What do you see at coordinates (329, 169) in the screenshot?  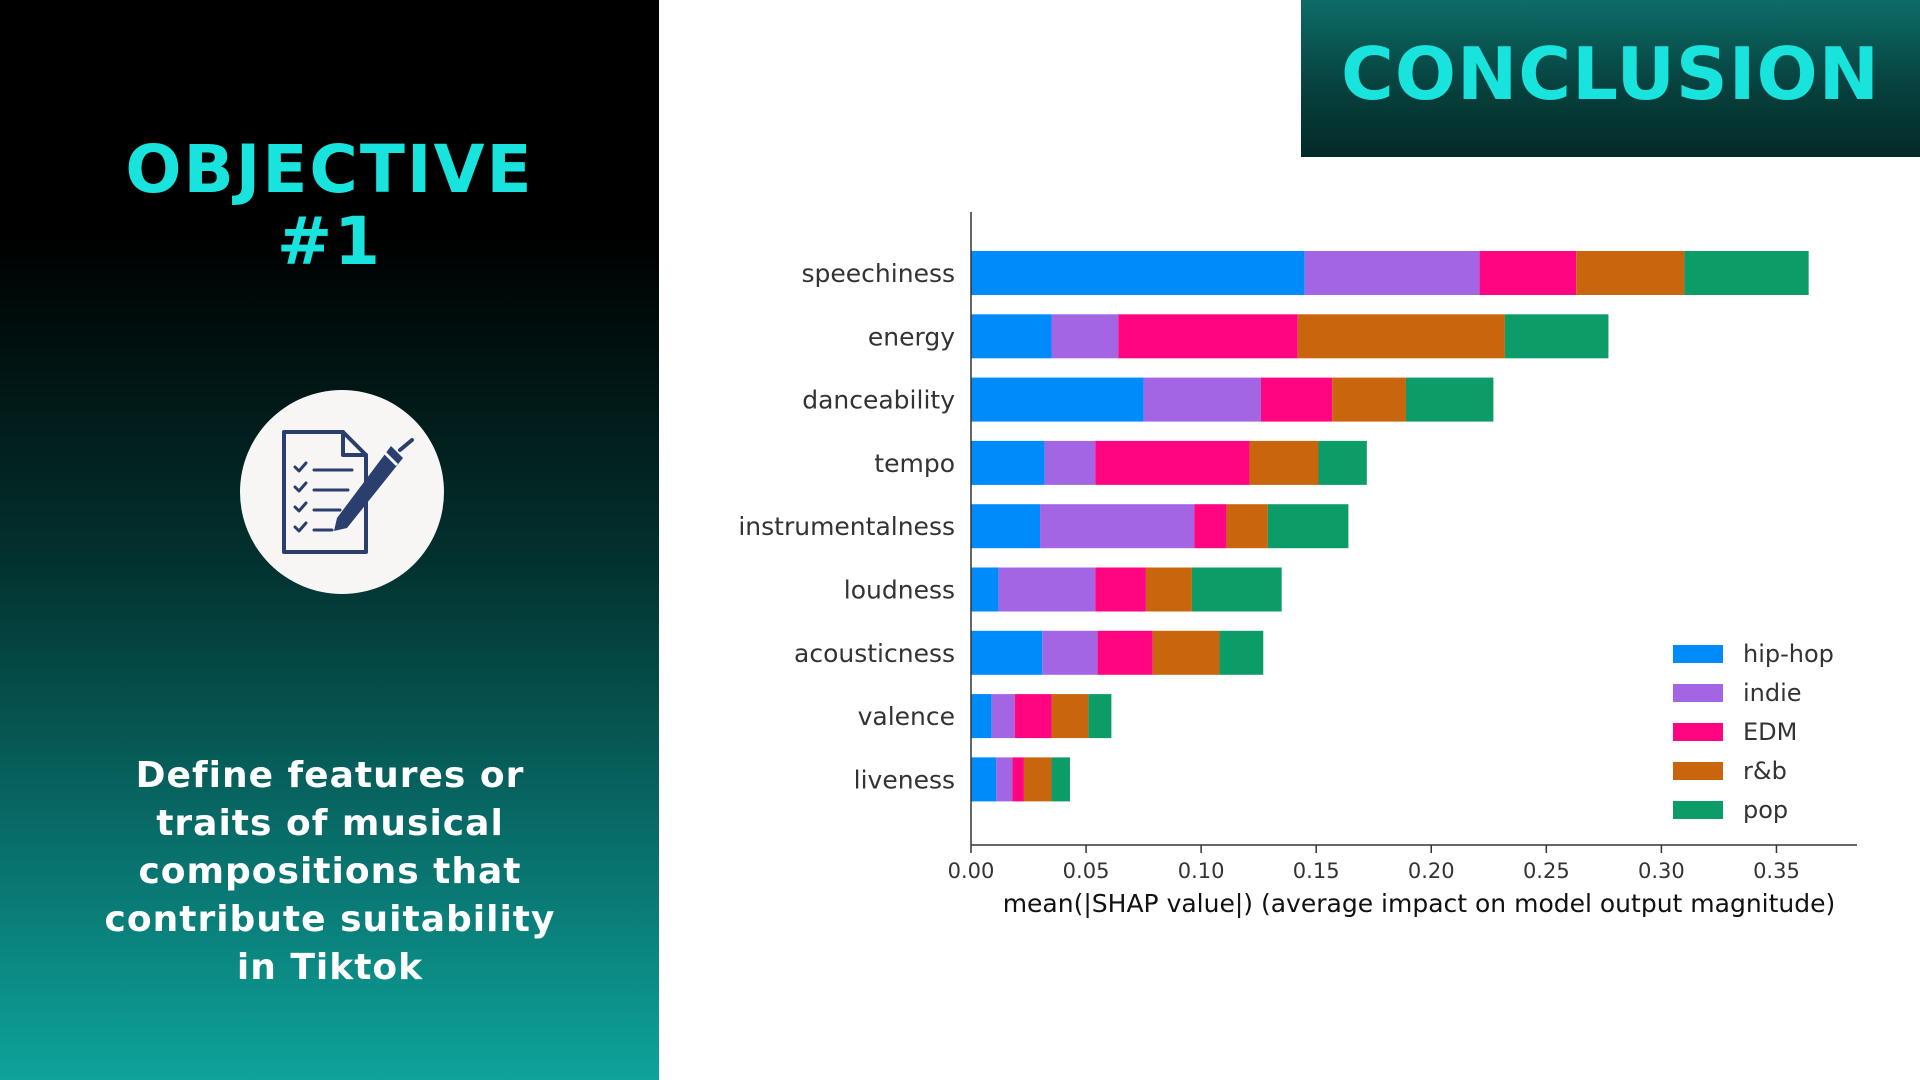 I see `objective-title: OBJECTIVE` at bounding box center [329, 169].